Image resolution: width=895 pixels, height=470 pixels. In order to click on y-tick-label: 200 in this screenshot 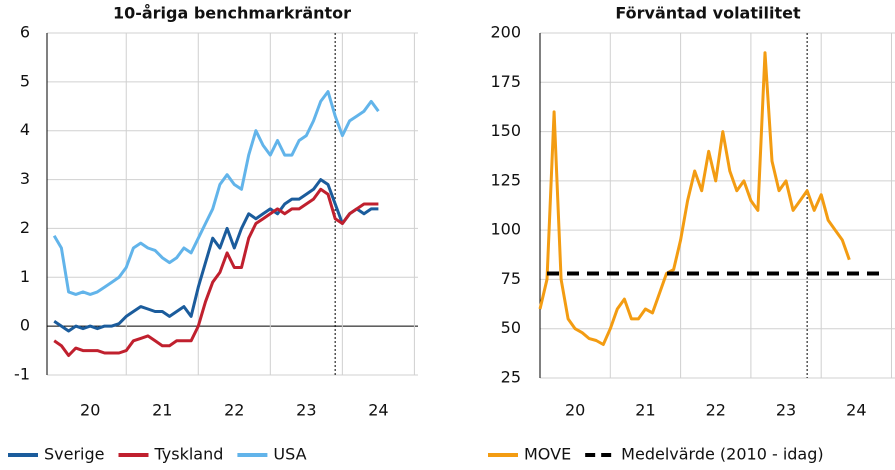, I will do `click(505, 32)`.